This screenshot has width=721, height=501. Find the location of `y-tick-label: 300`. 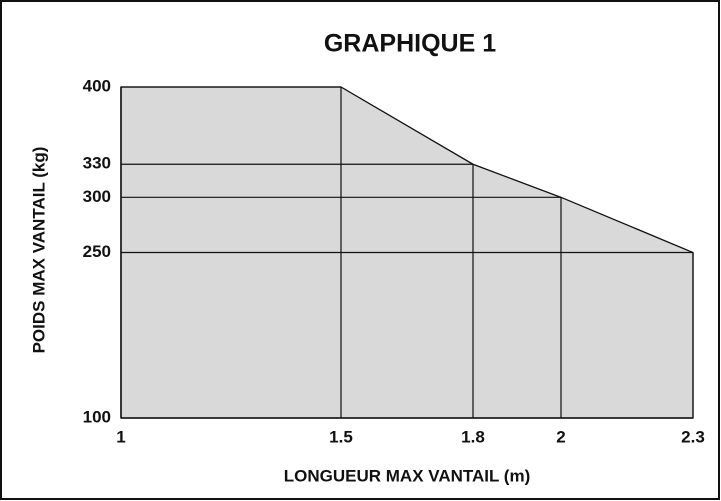

y-tick-label: 300 is located at coordinates (97, 196).